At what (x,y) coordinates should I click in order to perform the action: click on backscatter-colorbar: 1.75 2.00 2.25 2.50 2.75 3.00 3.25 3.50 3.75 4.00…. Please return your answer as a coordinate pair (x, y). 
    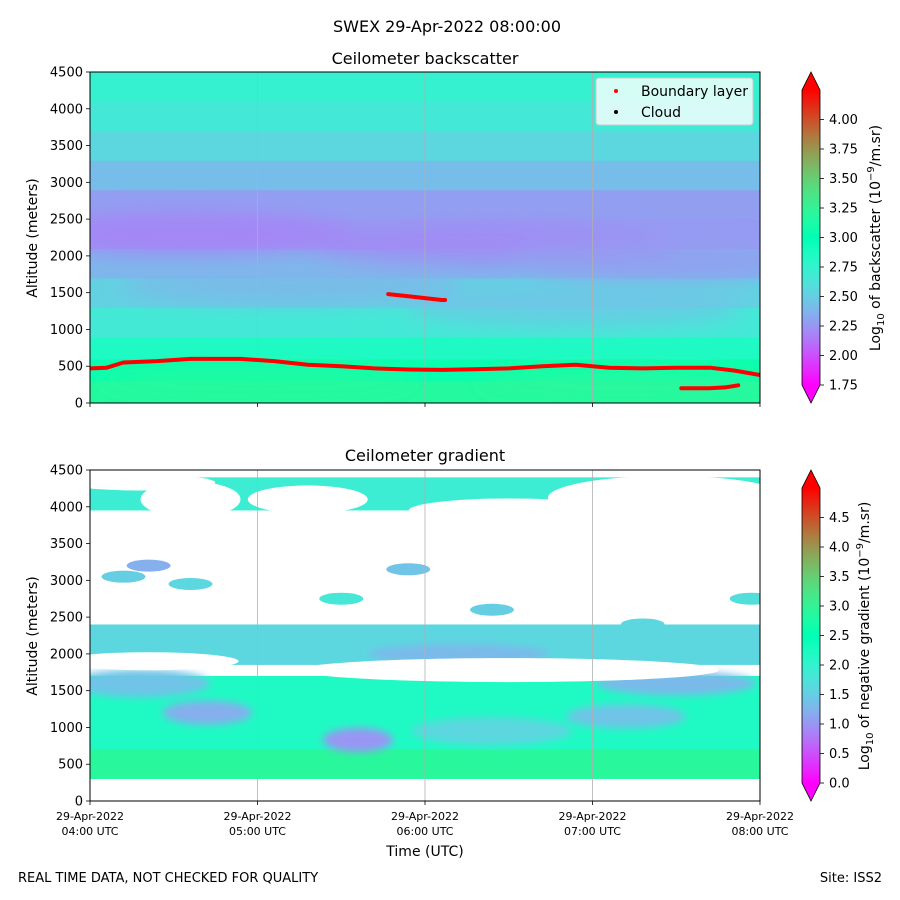
    Looking at the image, I should click on (844, 237).